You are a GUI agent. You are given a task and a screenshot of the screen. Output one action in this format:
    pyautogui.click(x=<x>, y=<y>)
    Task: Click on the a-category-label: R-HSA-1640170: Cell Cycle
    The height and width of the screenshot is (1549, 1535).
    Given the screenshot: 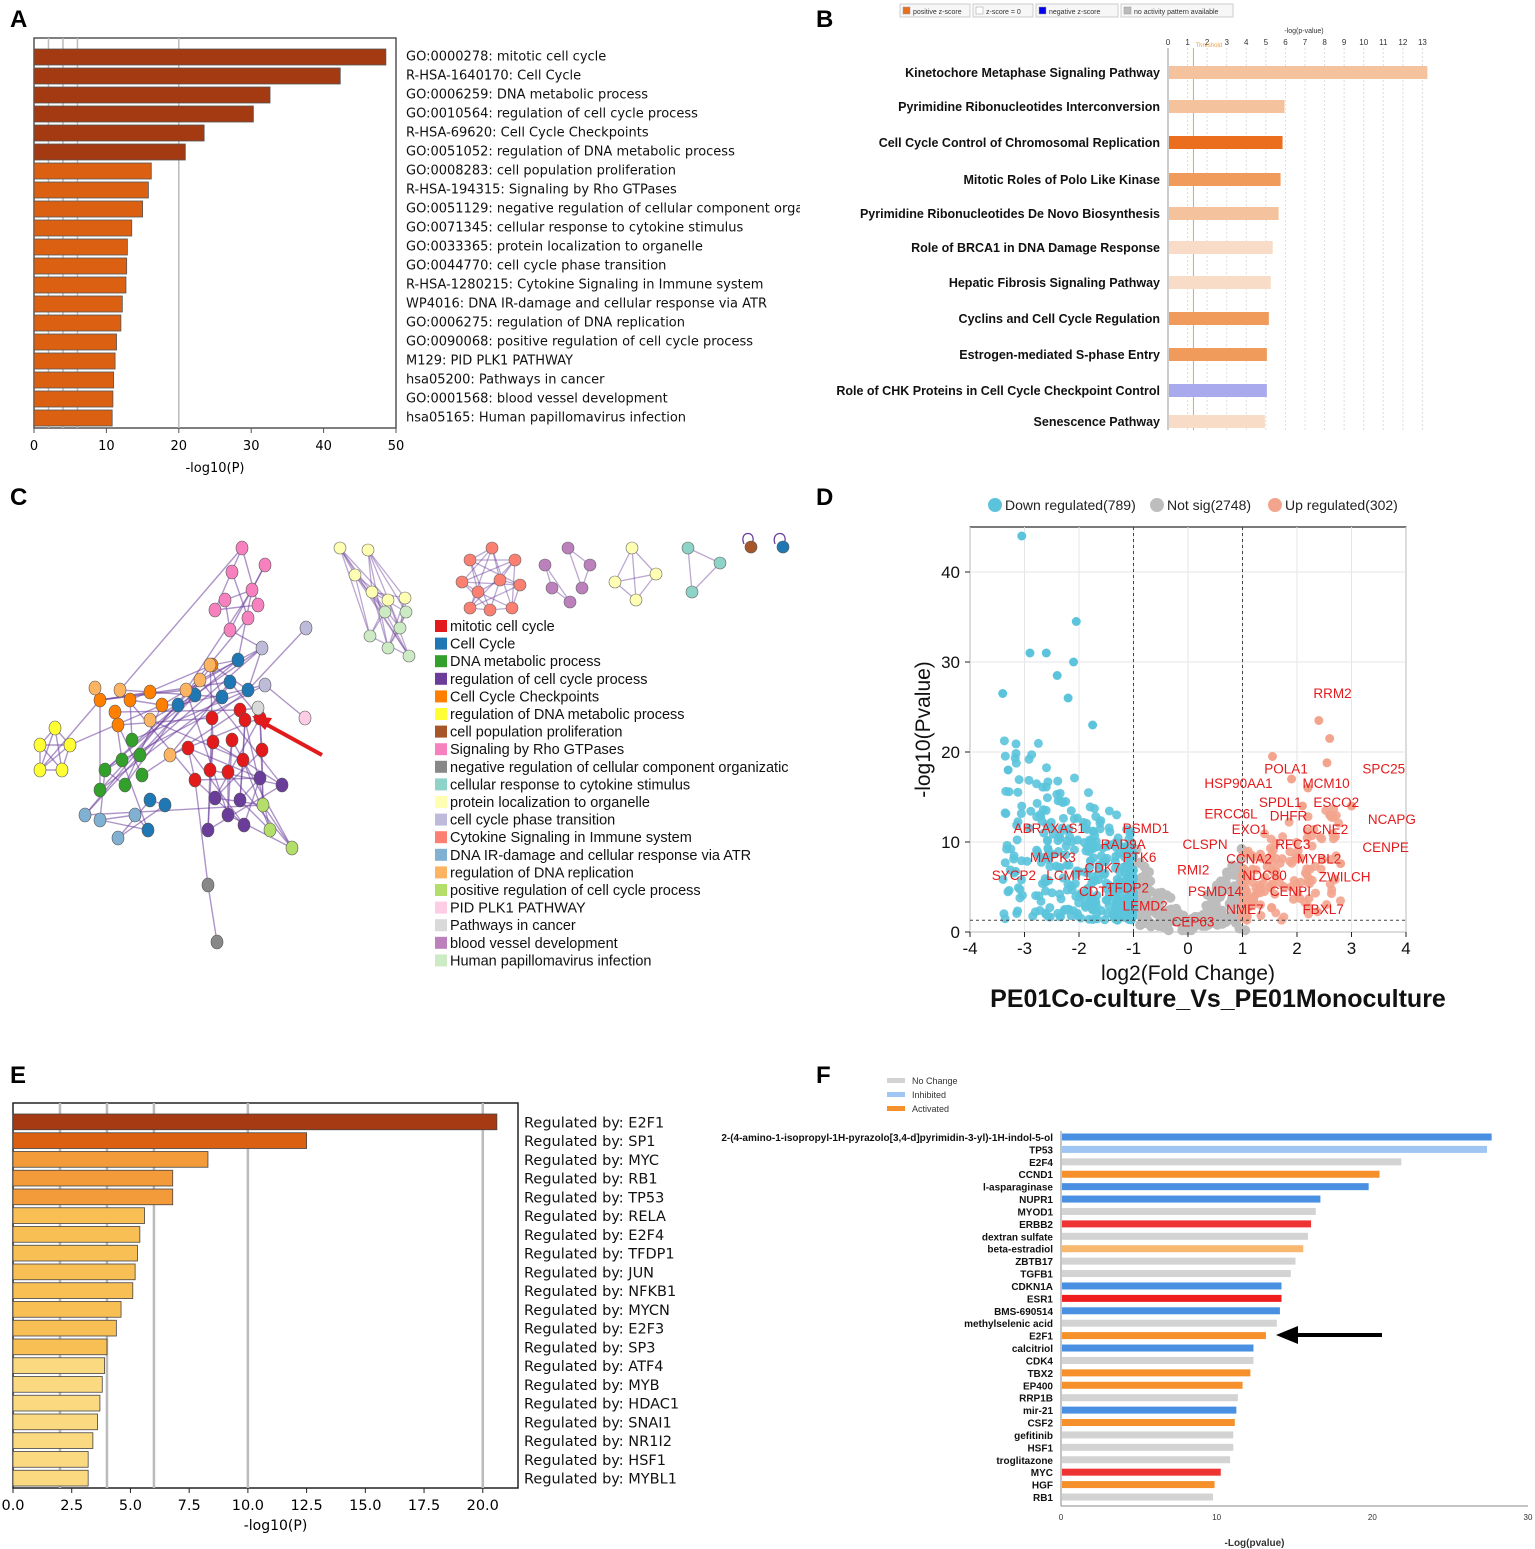 What is the action you would take?
    pyautogui.click(x=493, y=76)
    